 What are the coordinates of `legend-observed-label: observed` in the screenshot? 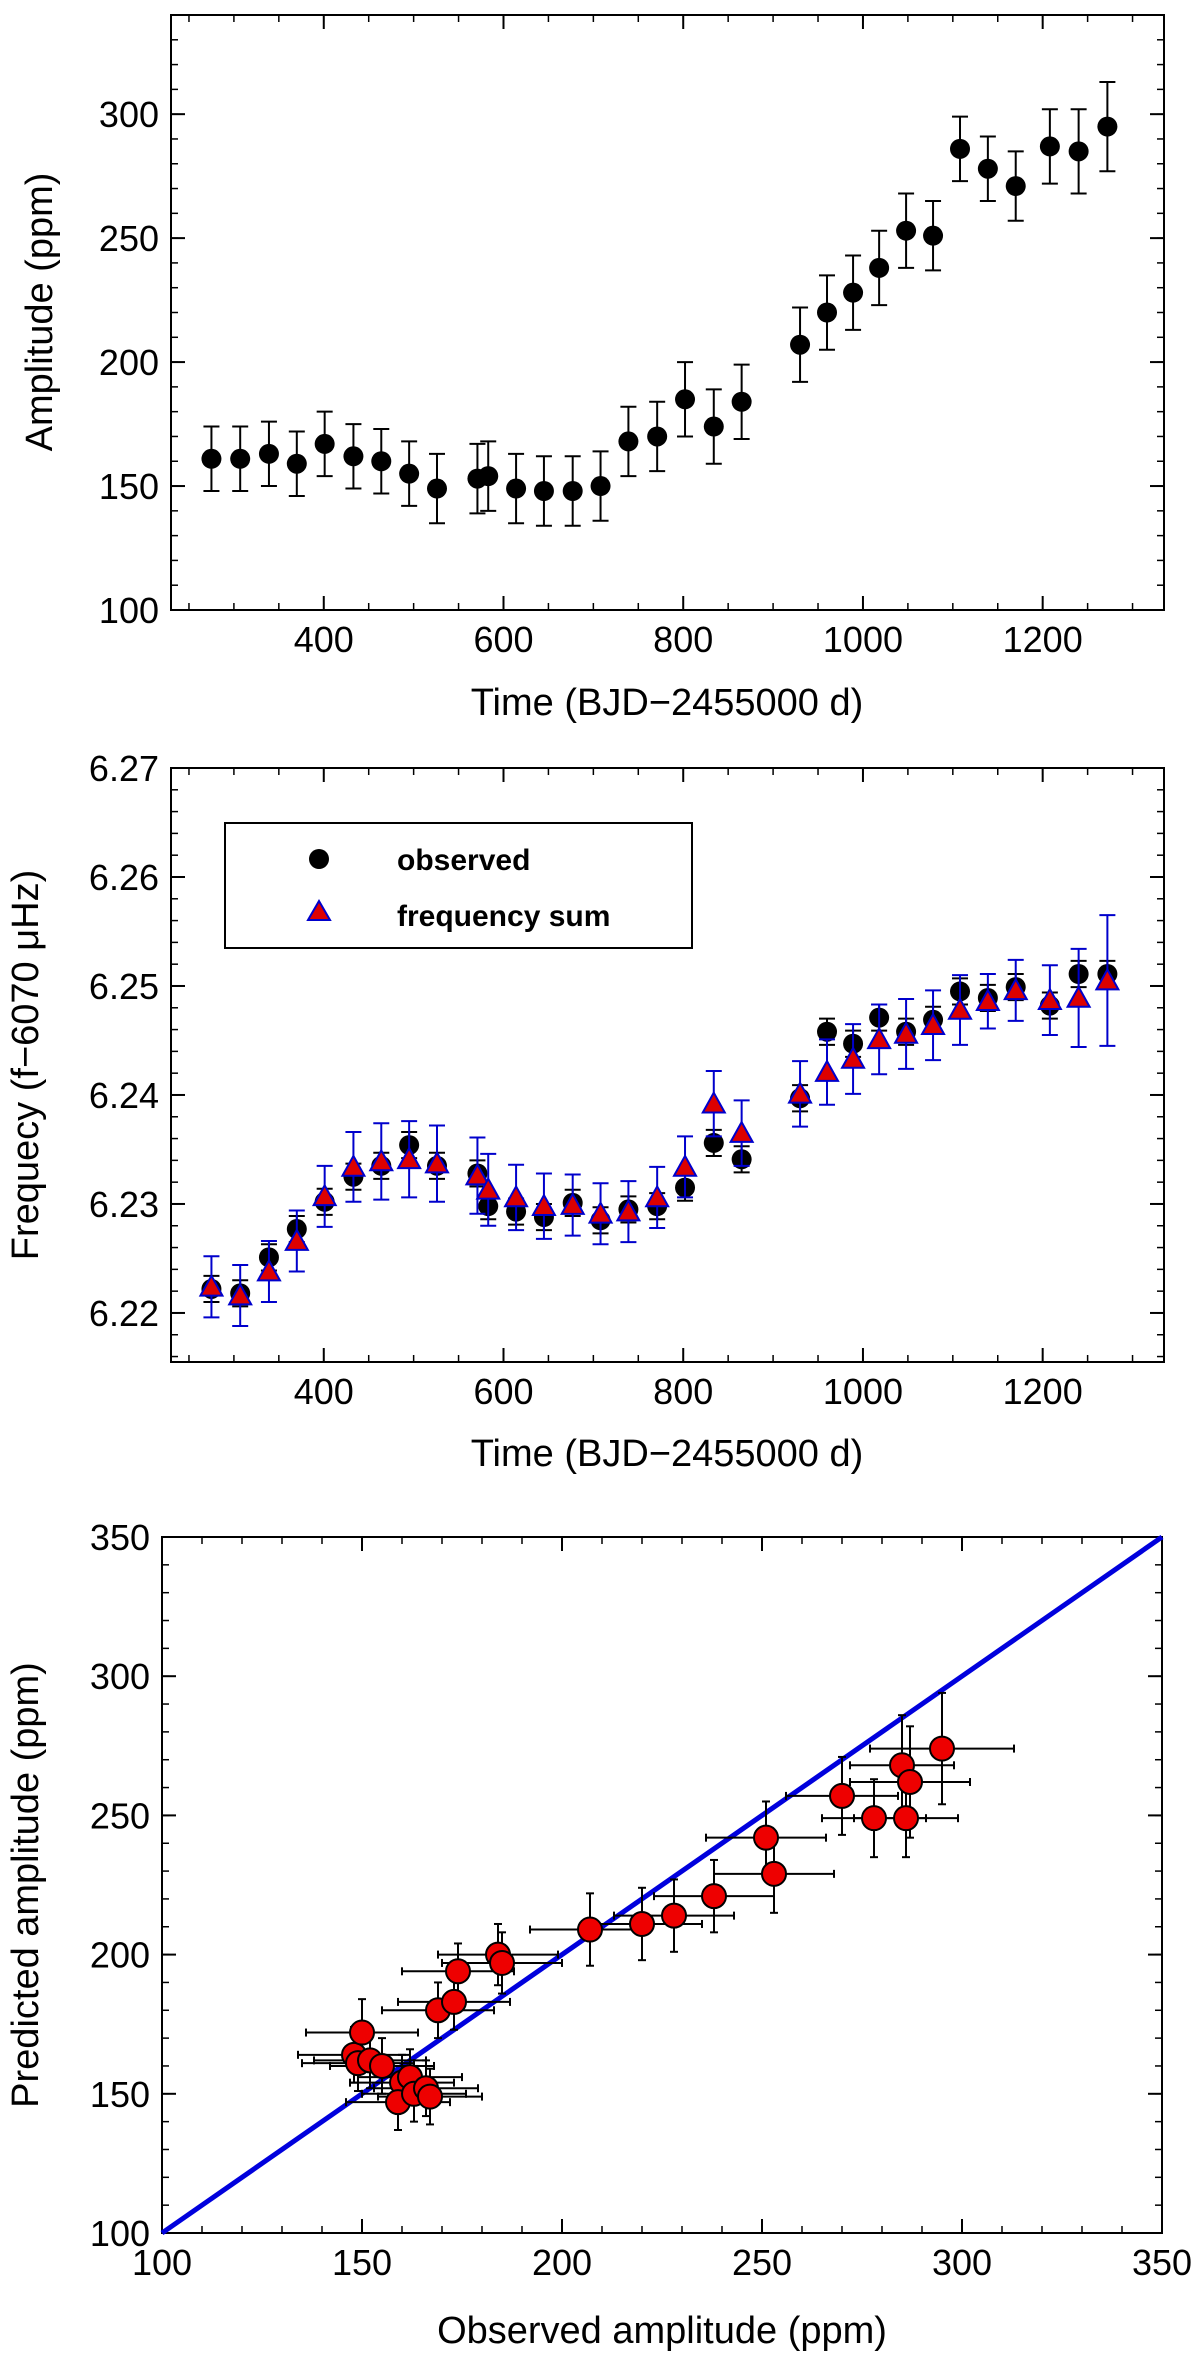 It's located at (463, 860).